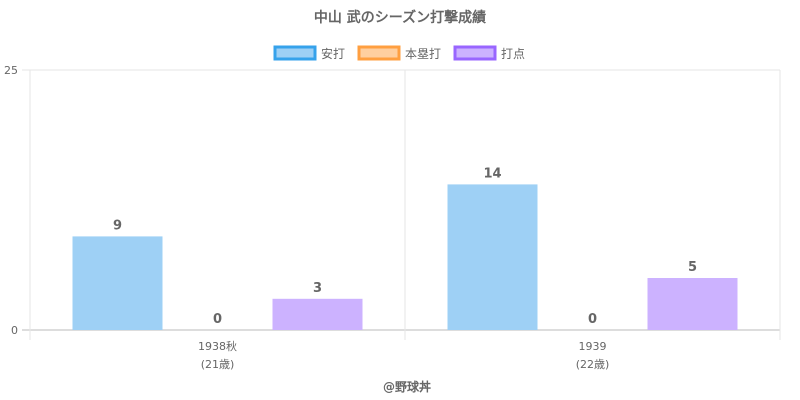 Image resolution: width=800 pixels, height=400 pixels. I want to click on x-tick-label-2: 1939, so click(593, 346).